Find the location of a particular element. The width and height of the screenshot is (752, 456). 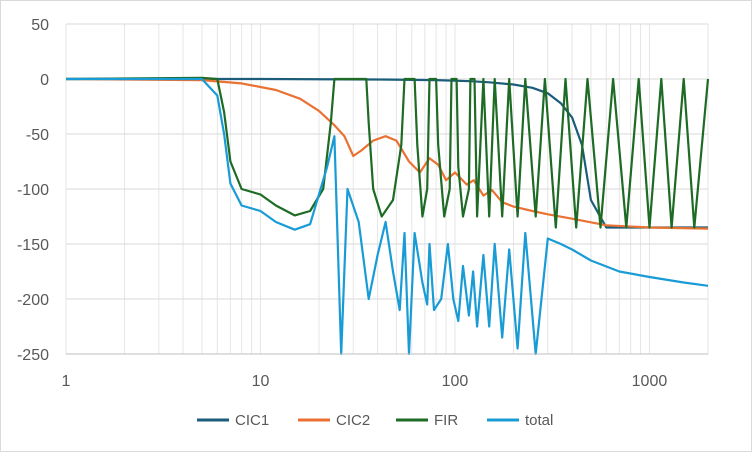

y-tick-label: -200 is located at coordinates (33, 300).